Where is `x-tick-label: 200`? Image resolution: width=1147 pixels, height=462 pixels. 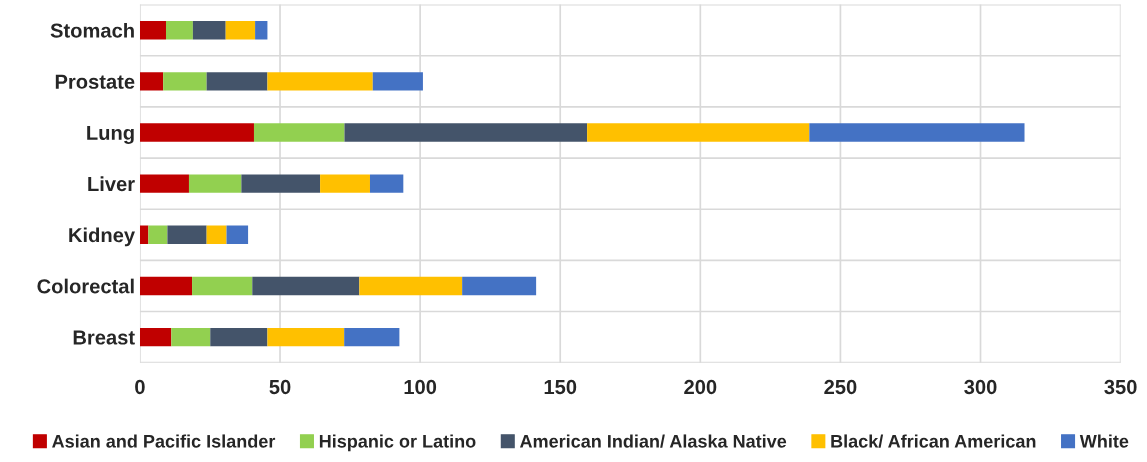
x-tick-label: 200 is located at coordinates (700, 387).